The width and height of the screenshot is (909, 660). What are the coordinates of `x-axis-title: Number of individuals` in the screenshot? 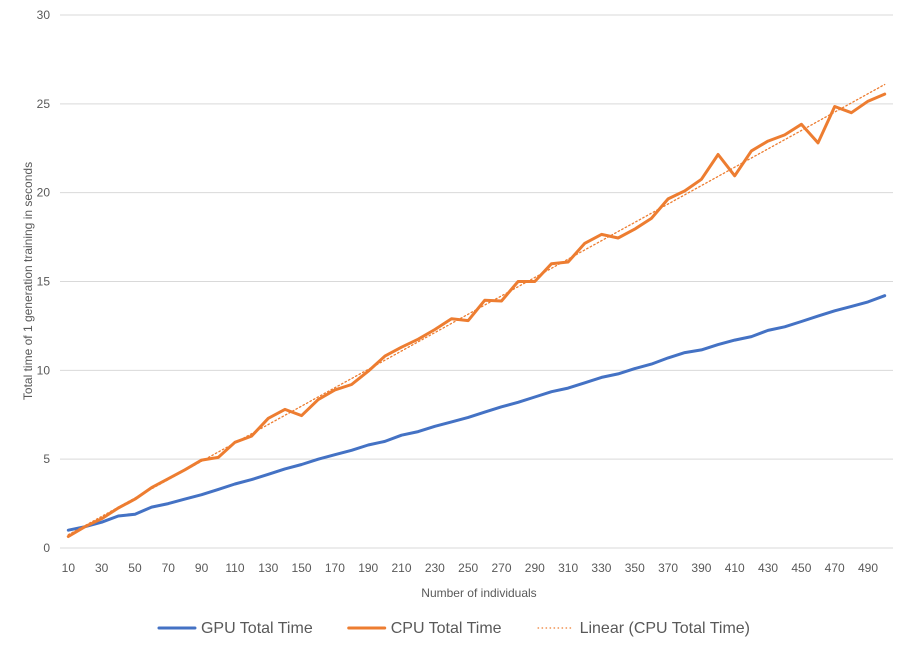 It's located at (478, 593).